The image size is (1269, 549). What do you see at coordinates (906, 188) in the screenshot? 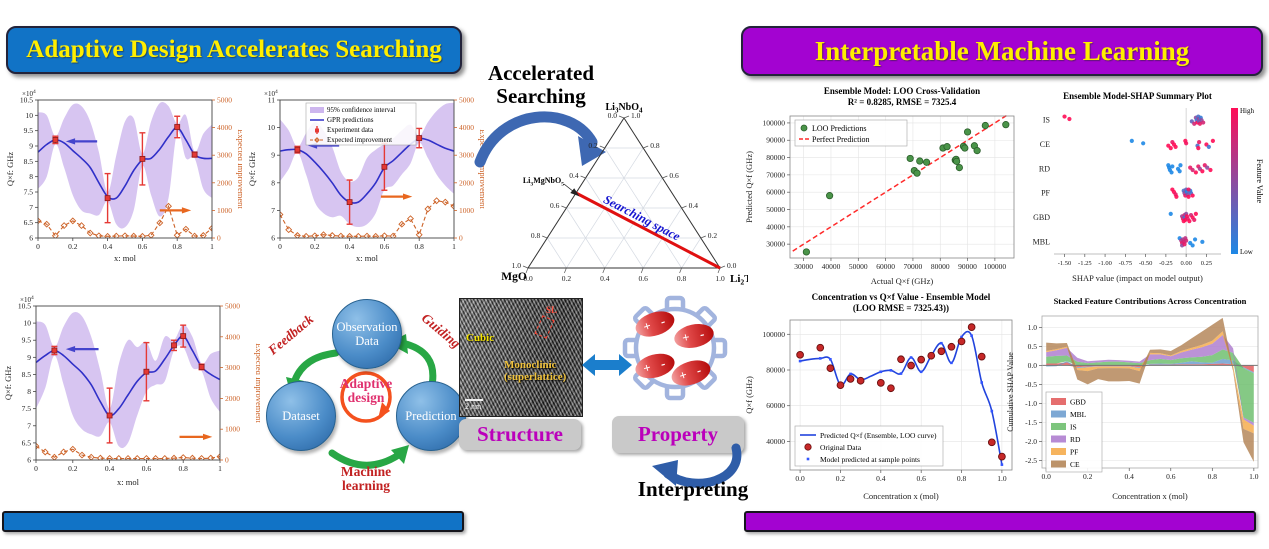
I see `loo-points` at bounding box center [906, 188].